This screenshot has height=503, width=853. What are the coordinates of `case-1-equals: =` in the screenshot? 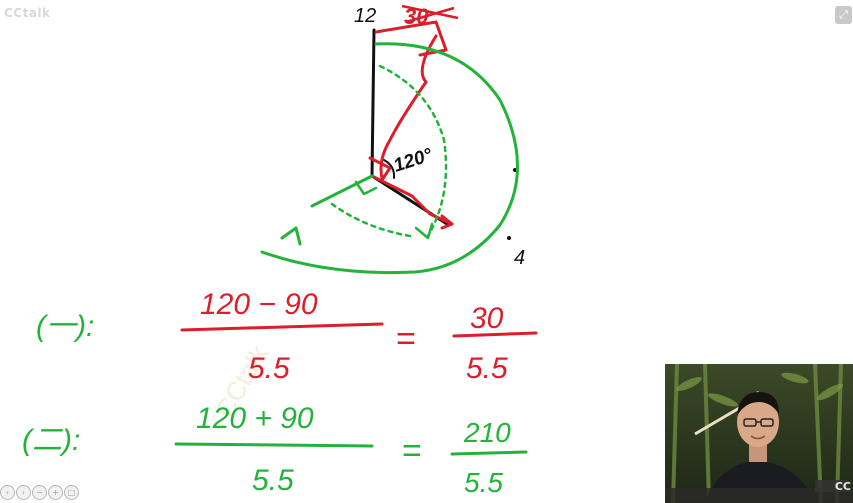 It's located at (406, 339).